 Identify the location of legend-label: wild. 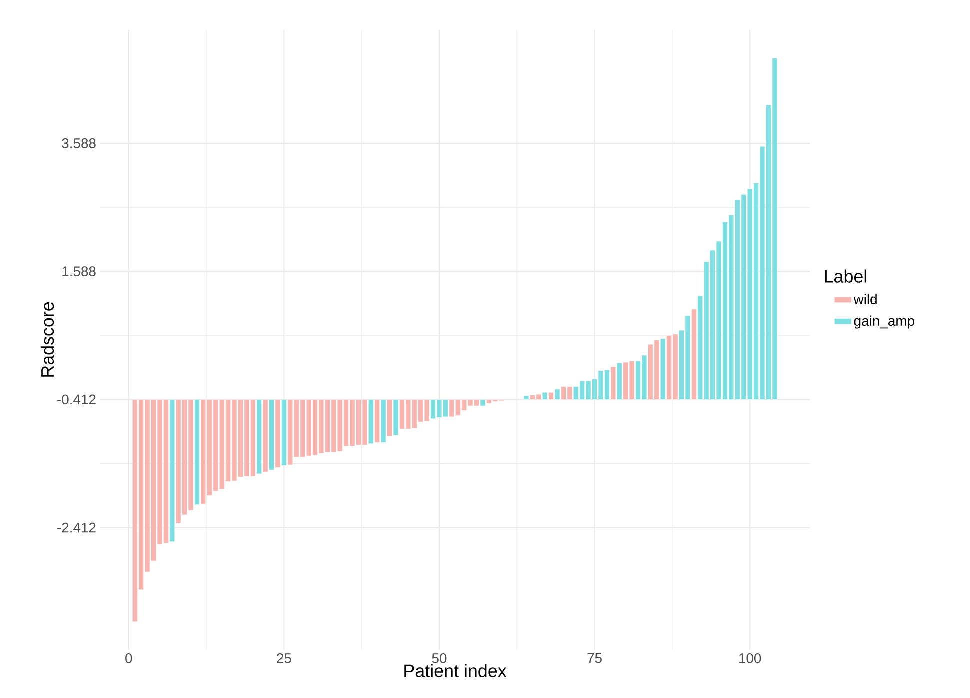
(865, 299).